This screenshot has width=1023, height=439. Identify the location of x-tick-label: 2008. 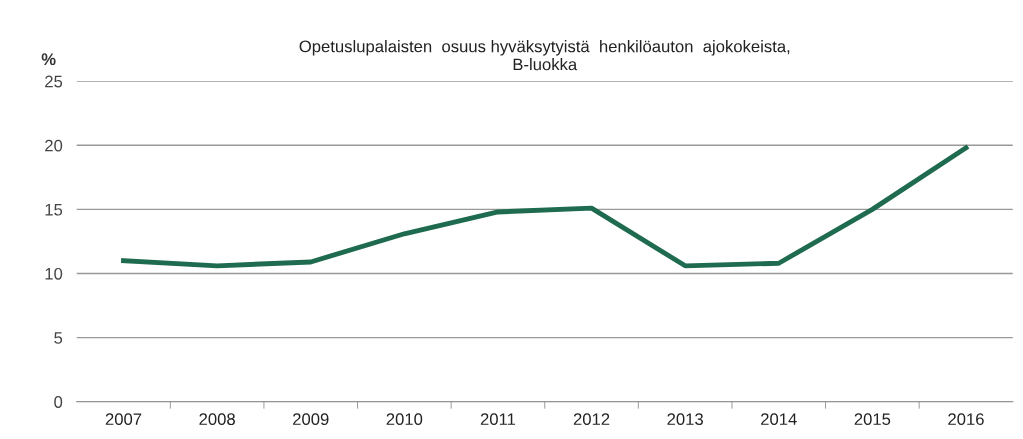
(217, 419).